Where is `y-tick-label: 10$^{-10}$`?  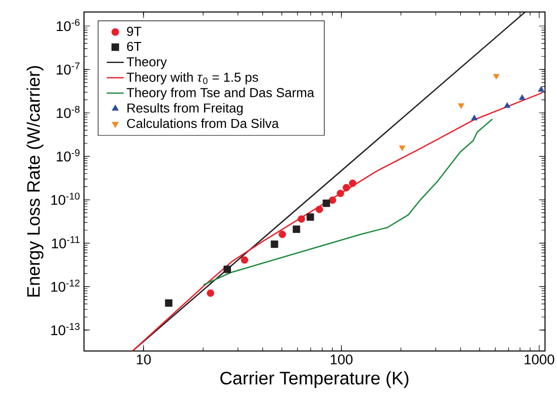 y-tick-label: 10$^{-10}$ is located at coordinates (65, 198).